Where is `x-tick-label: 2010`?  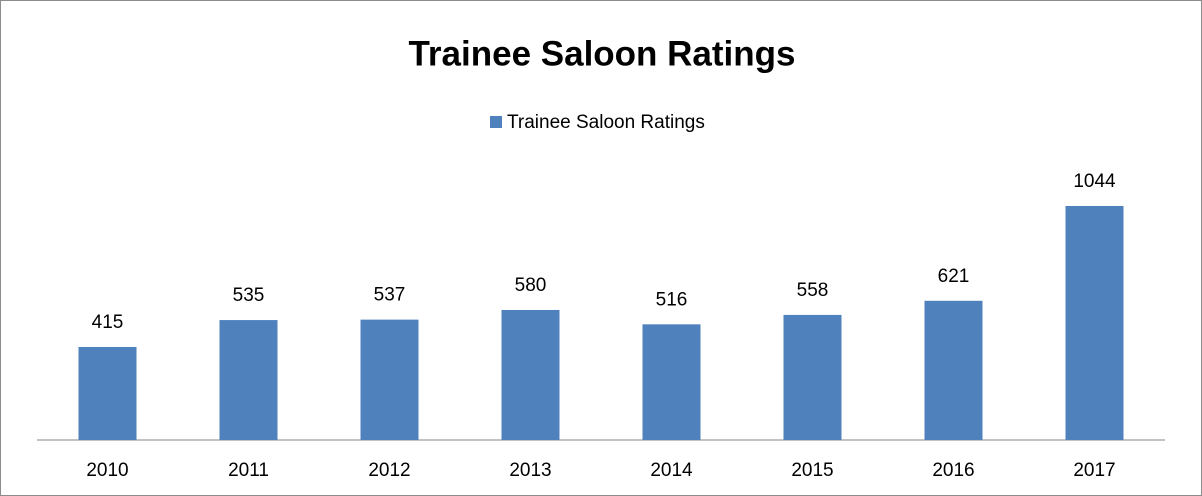 x-tick-label: 2010 is located at coordinates (107, 470).